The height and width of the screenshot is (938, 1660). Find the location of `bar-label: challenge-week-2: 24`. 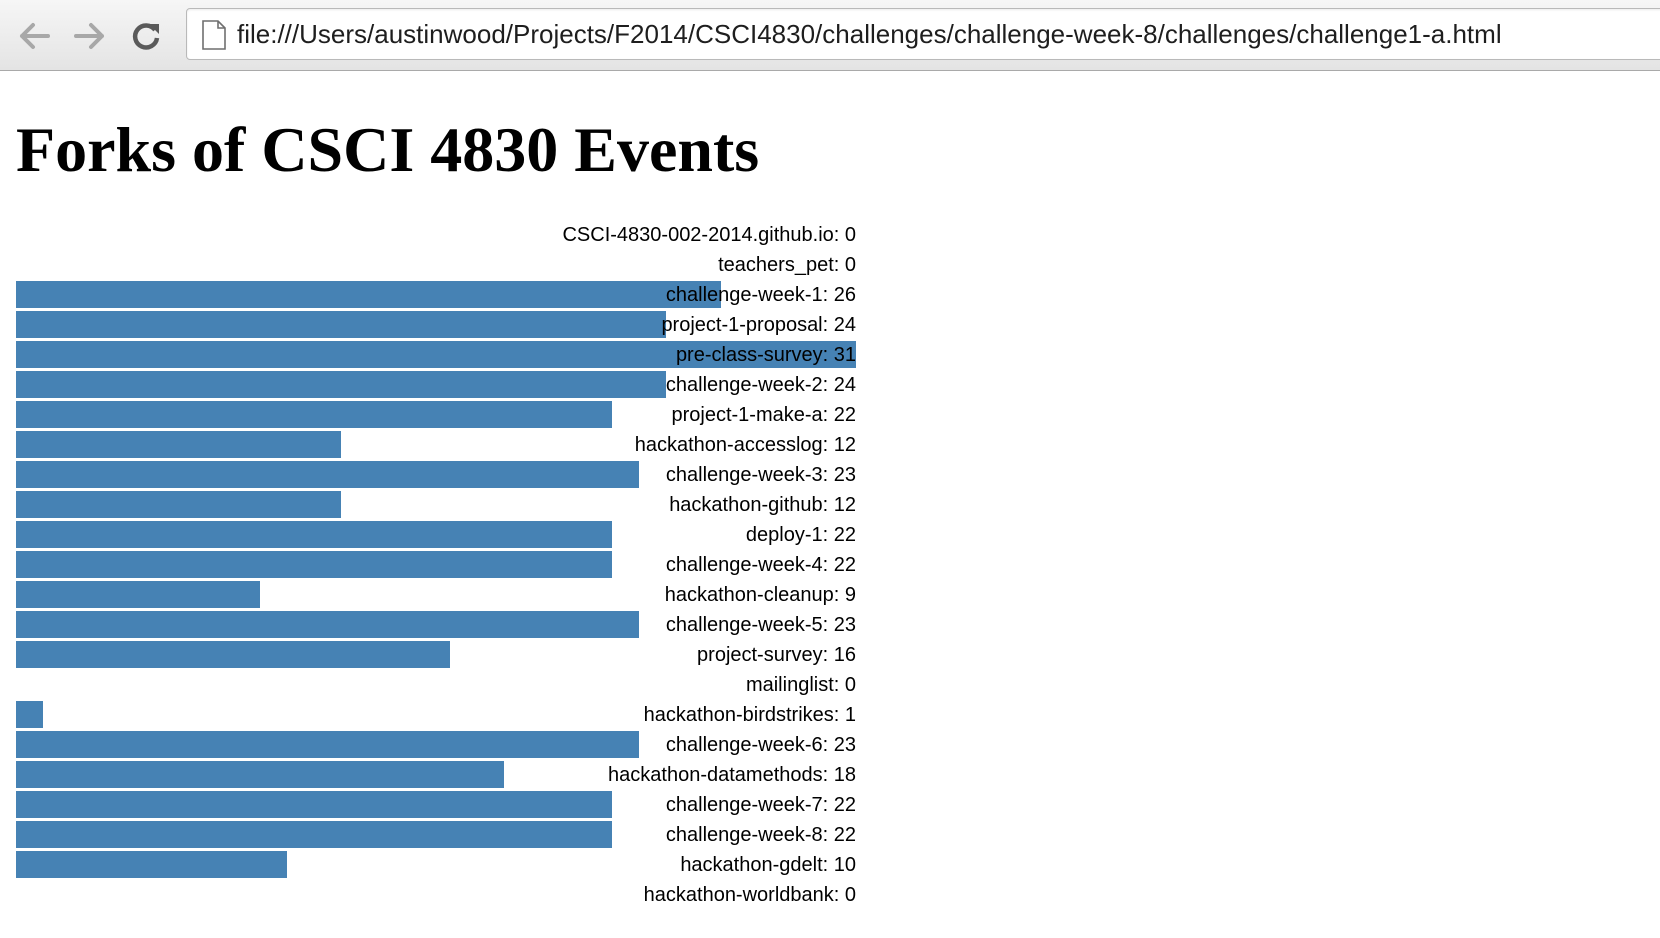

bar-label: challenge-week-2: 24 is located at coordinates (760, 385).